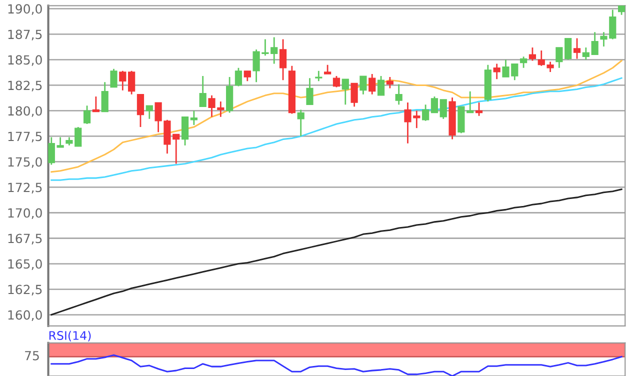 The width and height of the screenshot is (627, 376). I want to click on y-tick-label: 177,5, so click(25, 137).